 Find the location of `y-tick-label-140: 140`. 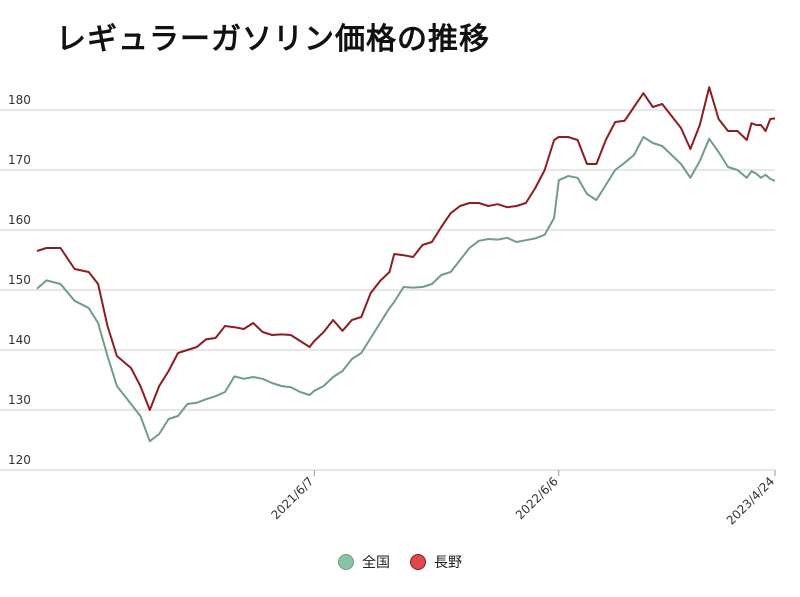

y-tick-label-140: 140 is located at coordinates (19, 340).